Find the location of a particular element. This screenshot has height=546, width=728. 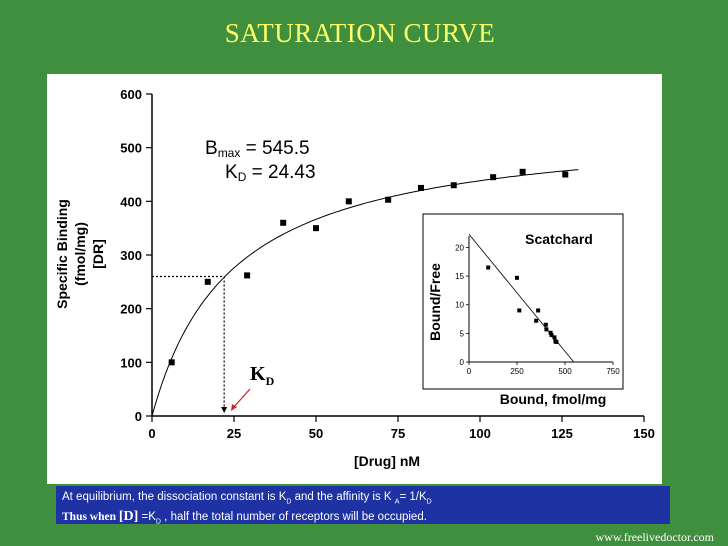

bmax-annotation: Bmax = 545.5 is located at coordinates (257, 149).